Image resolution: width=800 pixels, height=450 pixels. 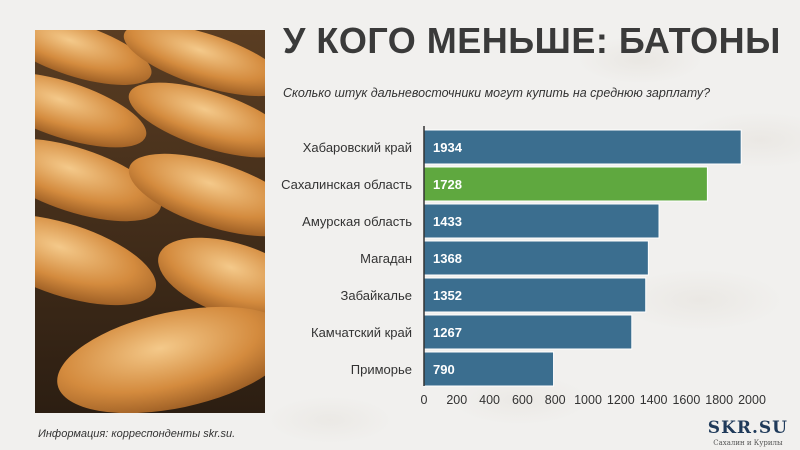 I want to click on bar-value-label: 1352, so click(x=447, y=295).